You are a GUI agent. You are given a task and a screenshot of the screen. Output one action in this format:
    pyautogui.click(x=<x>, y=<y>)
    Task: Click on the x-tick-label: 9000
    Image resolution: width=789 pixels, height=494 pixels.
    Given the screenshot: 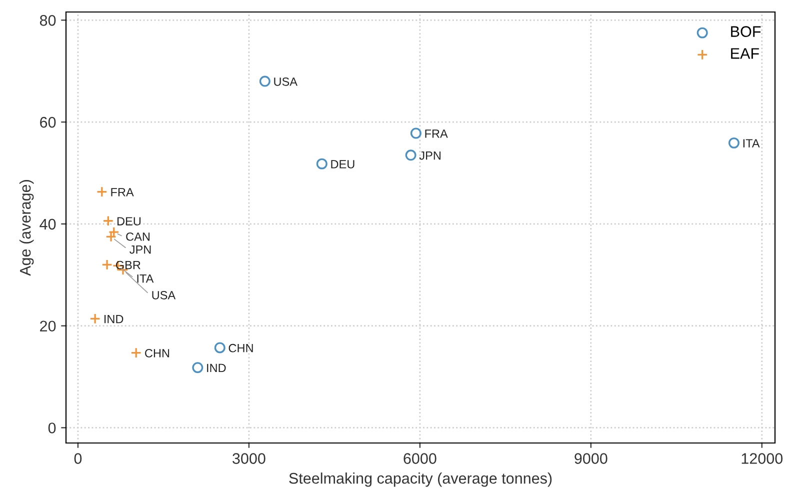 What is the action you would take?
    pyautogui.click(x=591, y=458)
    